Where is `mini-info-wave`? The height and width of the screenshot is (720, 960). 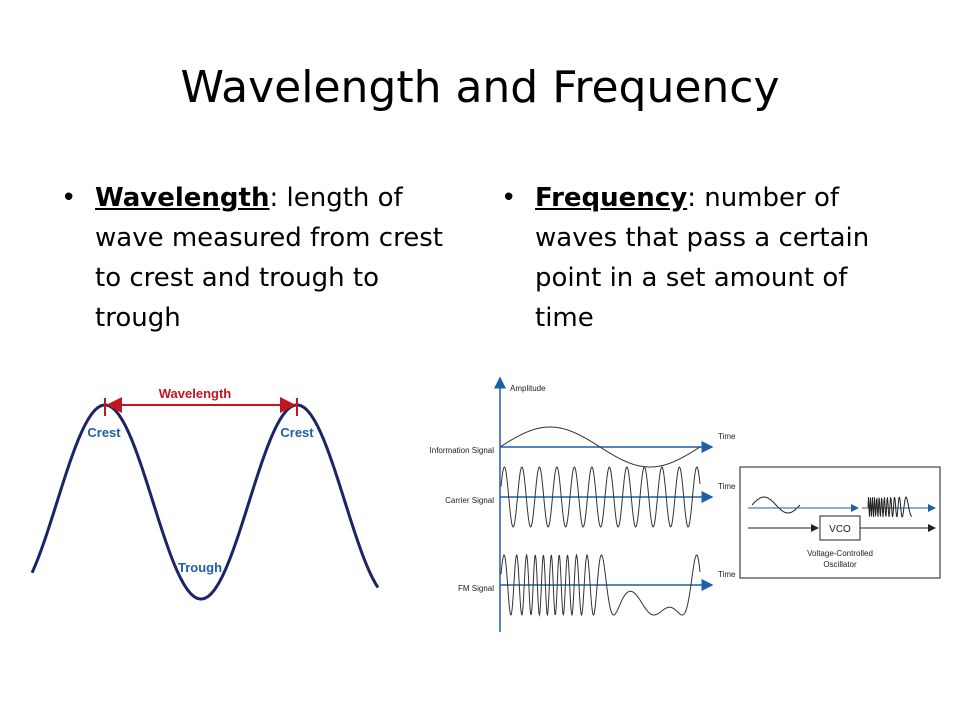 mini-info-wave is located at coordinates (776, 505).